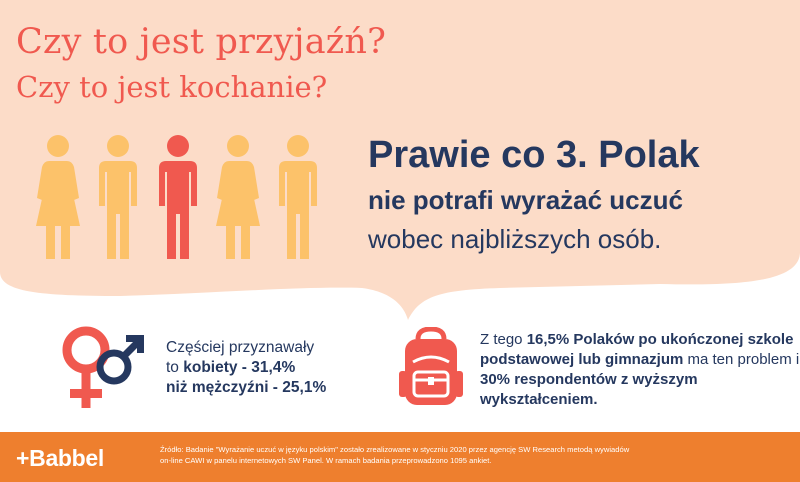 Image resolution: width=800 pixels, height=482 pixels. What do you see at coordinates (431, 366) in the screenshot?
I see `backpack-icon` at bounding box center [431, 366].